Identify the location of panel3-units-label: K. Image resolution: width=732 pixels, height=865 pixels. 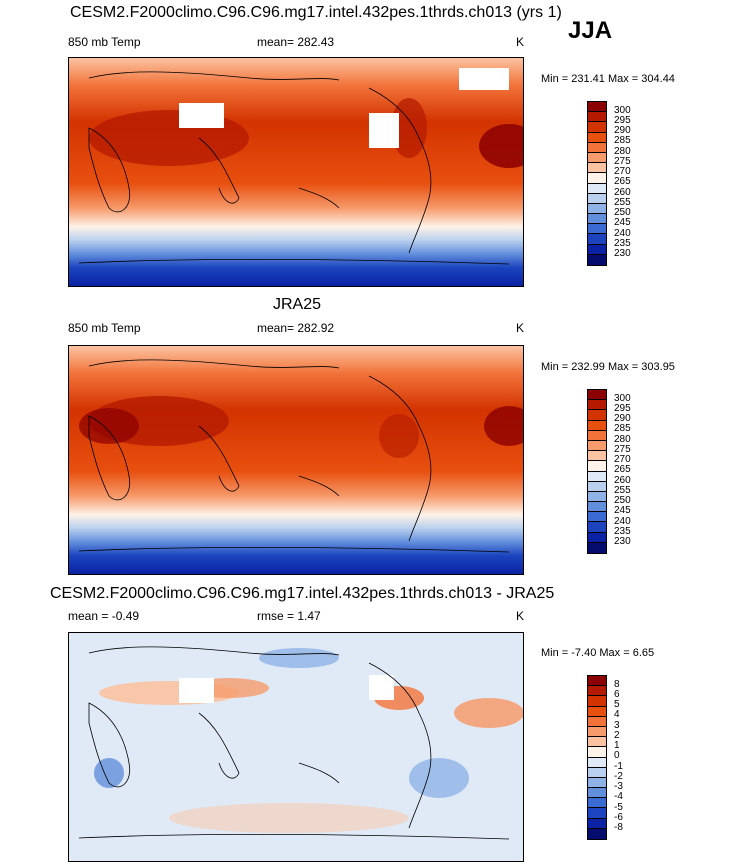
(520, 616).